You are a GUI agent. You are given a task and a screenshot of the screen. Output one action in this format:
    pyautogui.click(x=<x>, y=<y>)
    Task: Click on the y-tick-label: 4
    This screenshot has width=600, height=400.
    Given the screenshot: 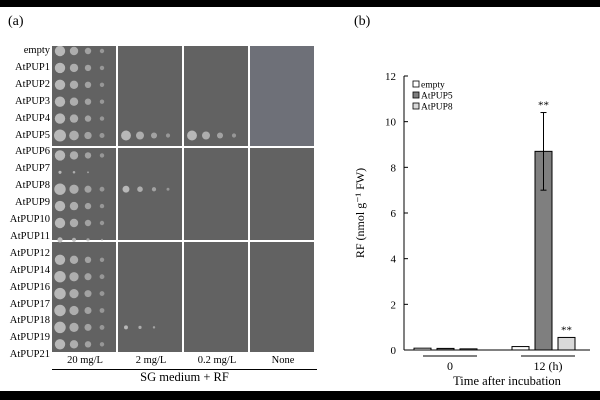 What is the action you would take?
    pyautogui.click(x=394, y=260)
    